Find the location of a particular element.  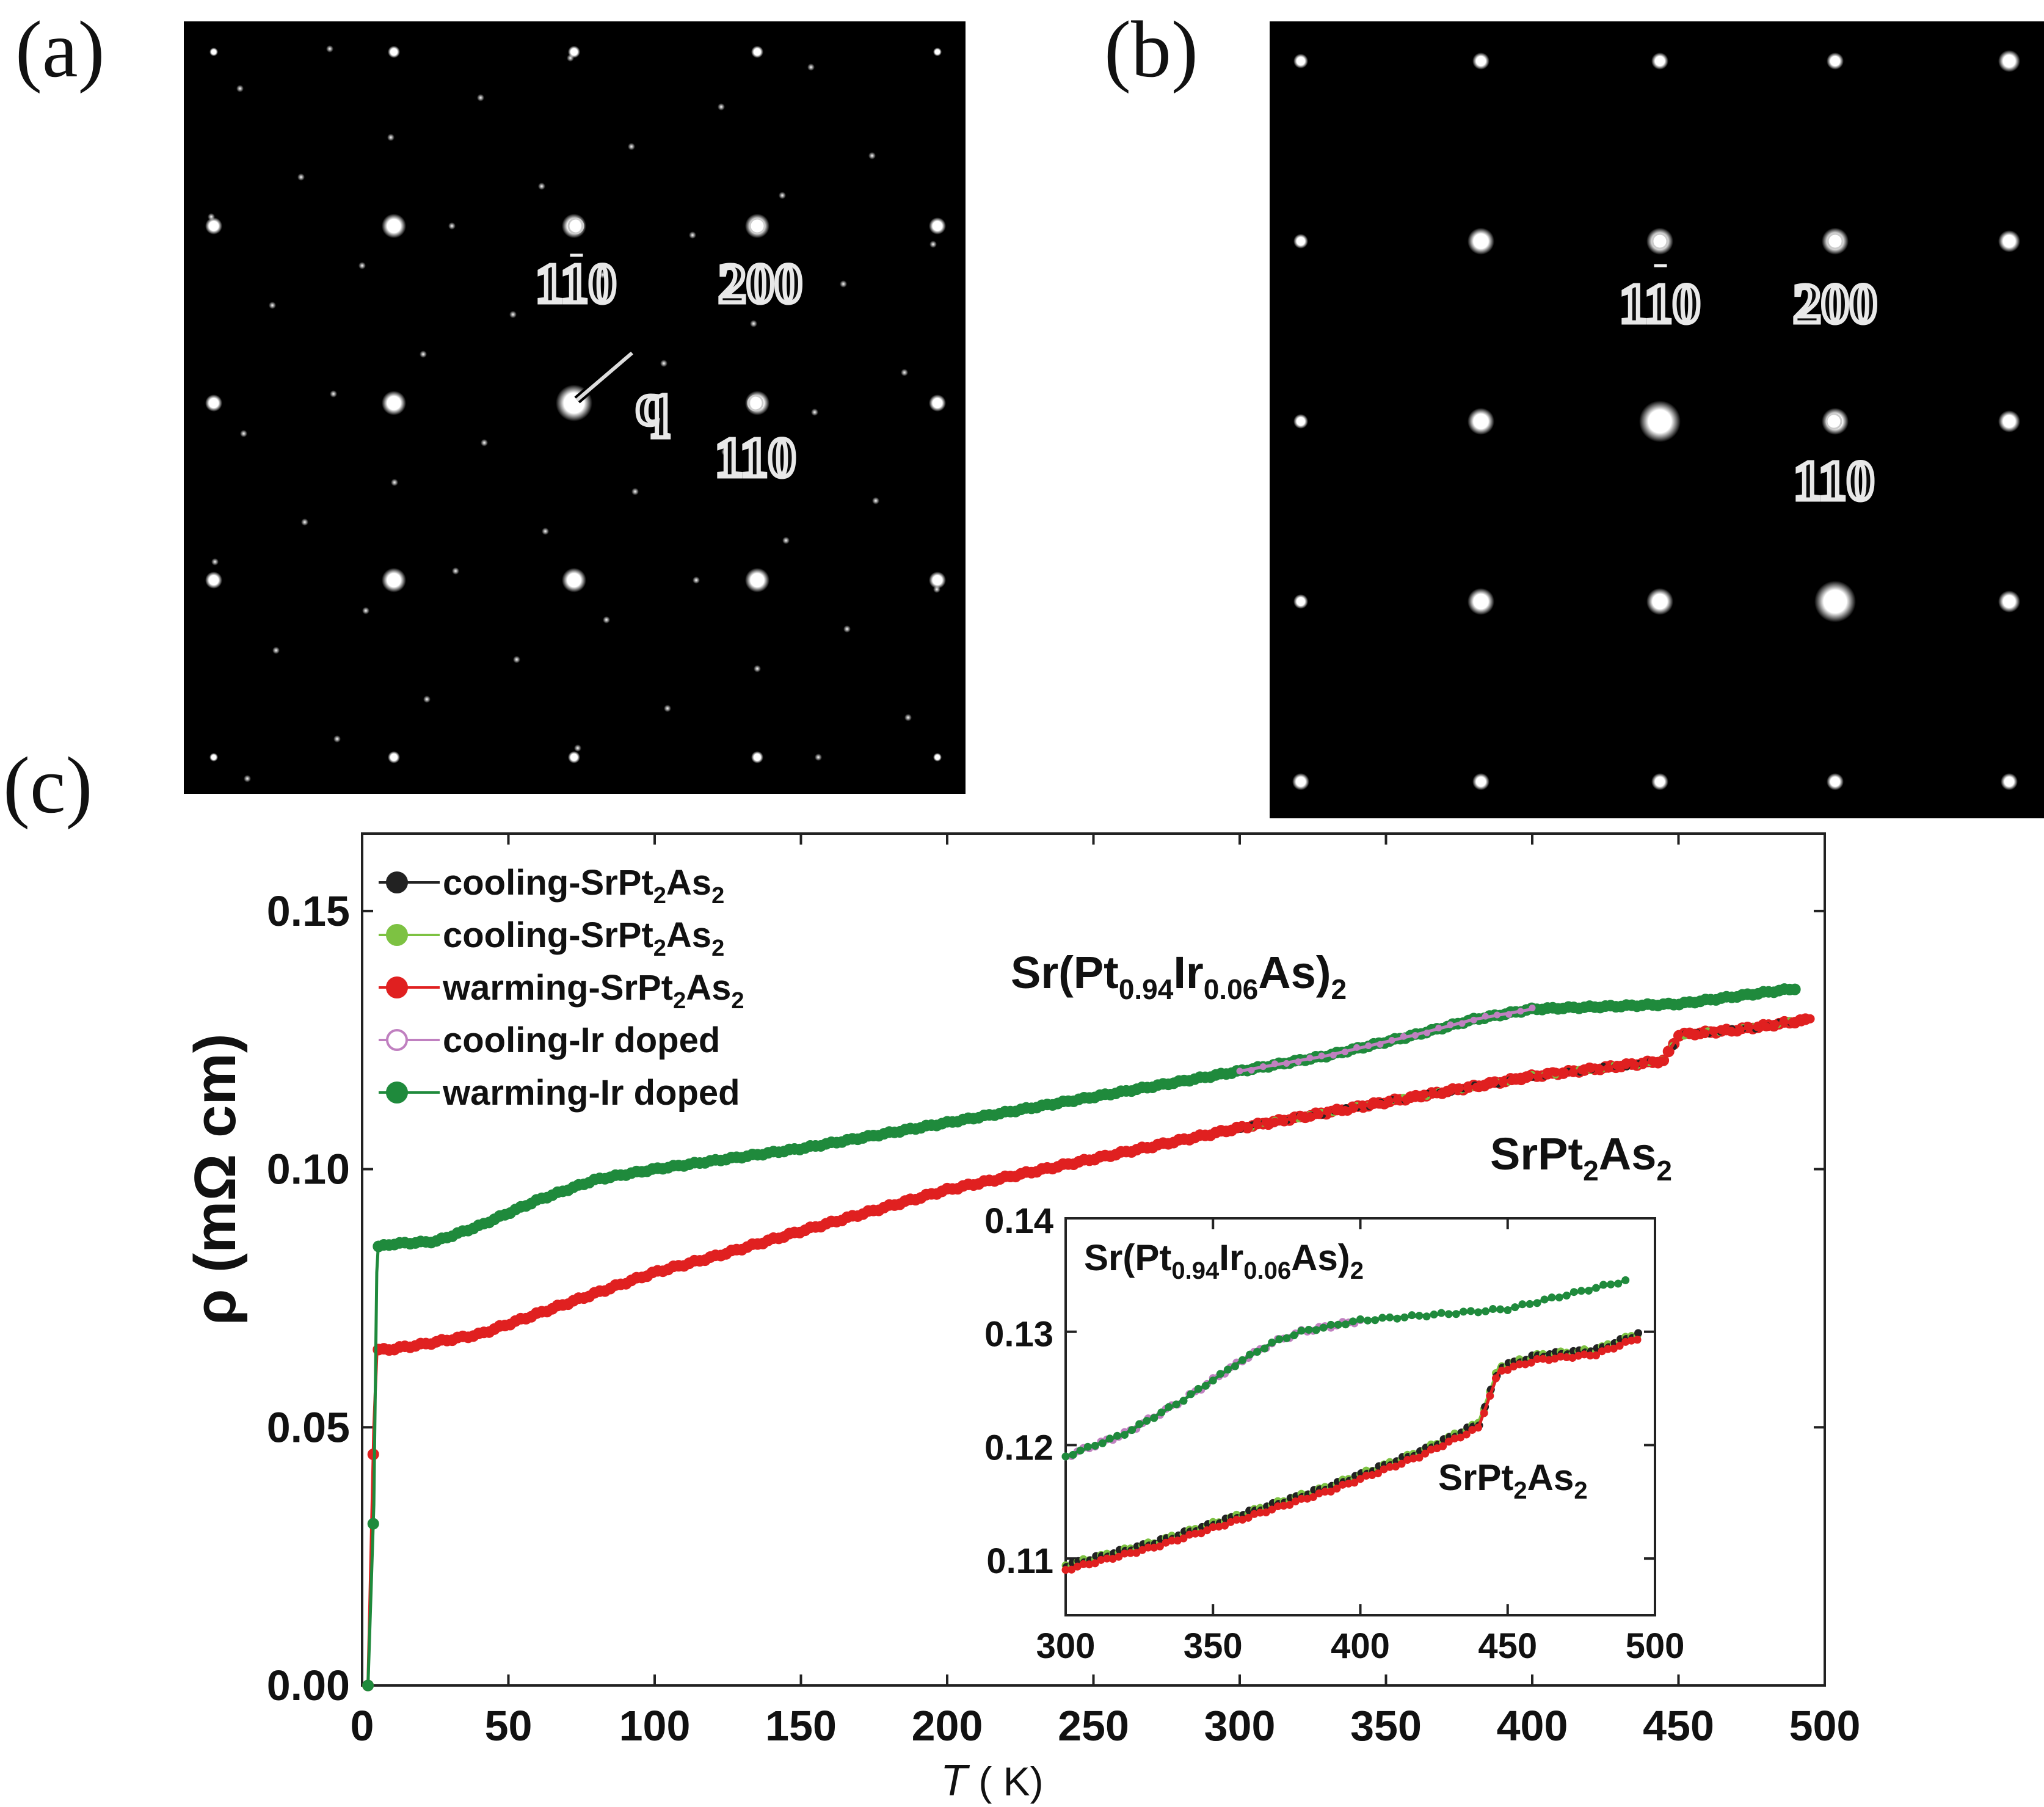

legend-label: warming-SrPt2As2 is located at coordinates (593, 991).